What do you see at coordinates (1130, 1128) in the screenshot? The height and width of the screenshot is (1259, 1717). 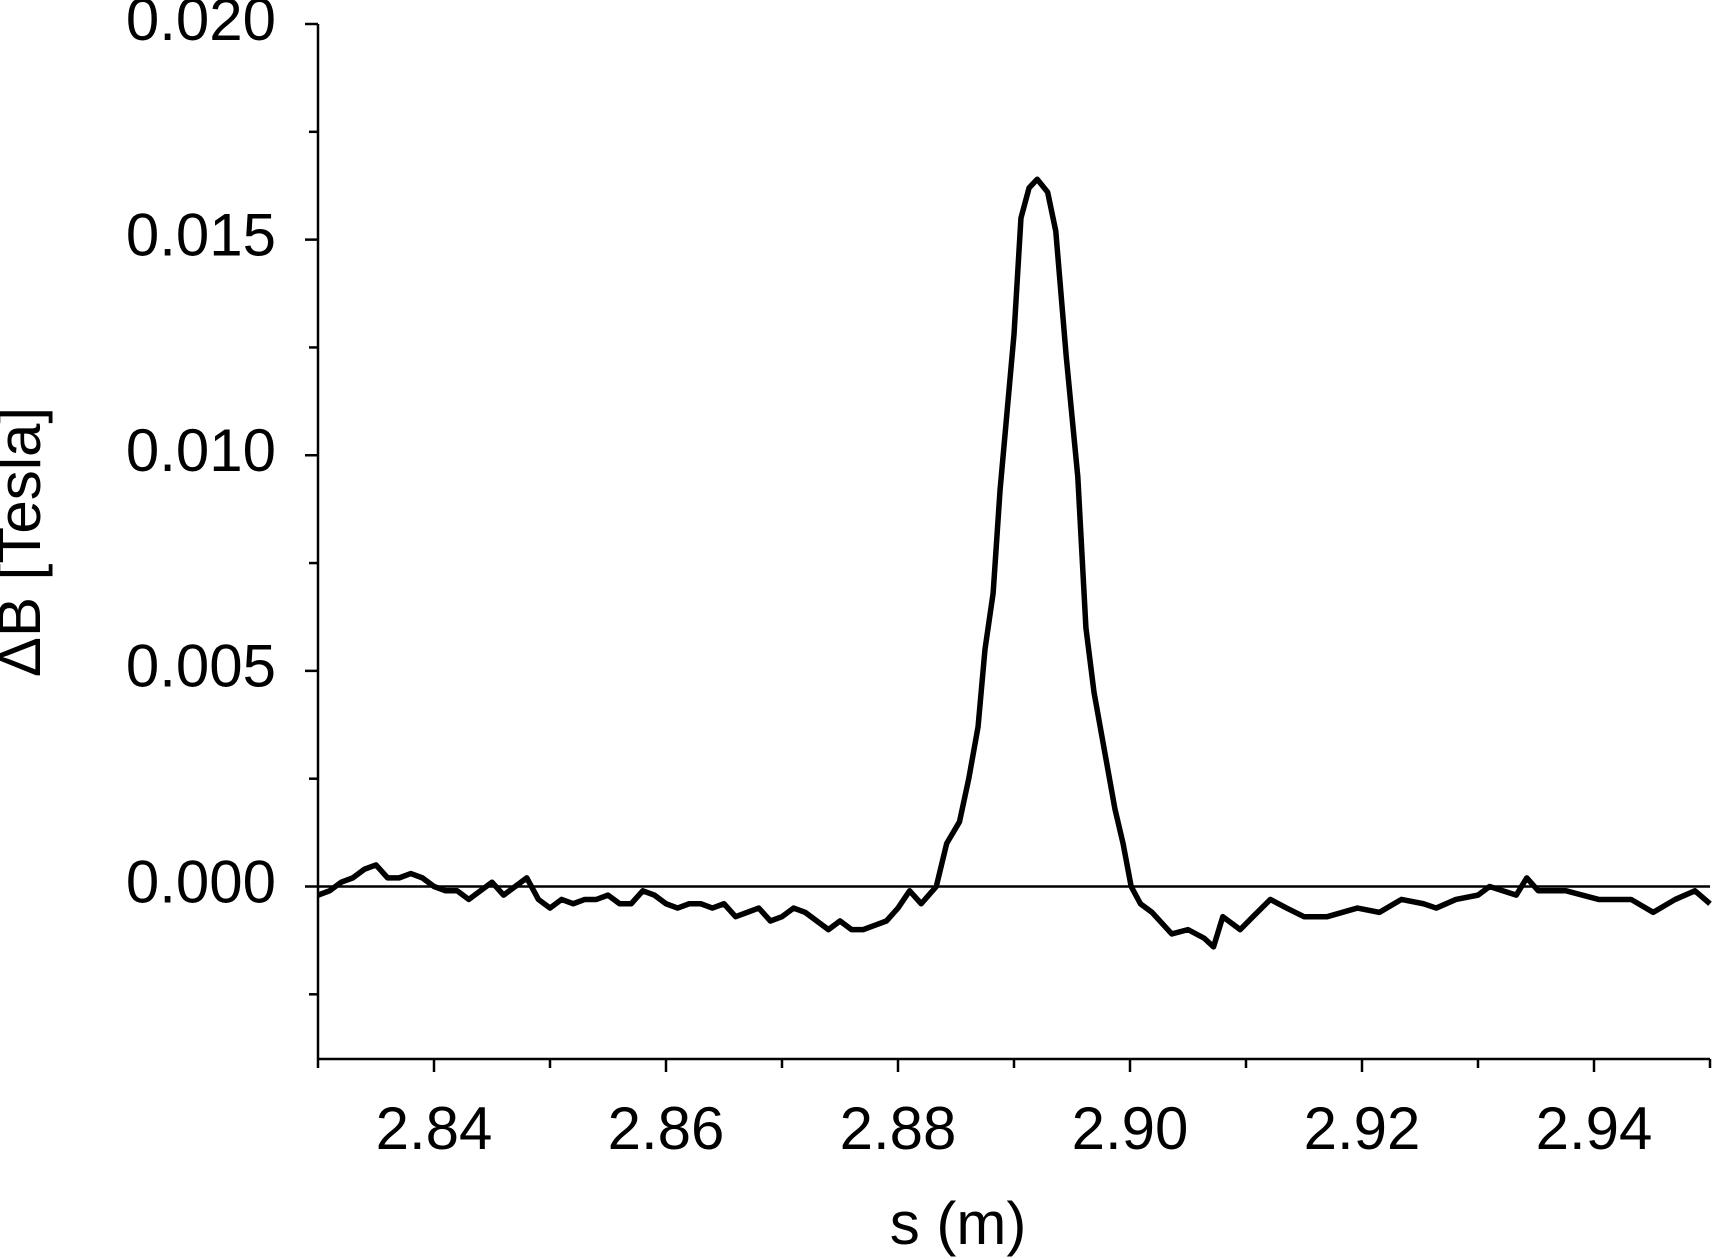 I see `x-tick-label: 2.90` at bounding box center [1130, 1128].